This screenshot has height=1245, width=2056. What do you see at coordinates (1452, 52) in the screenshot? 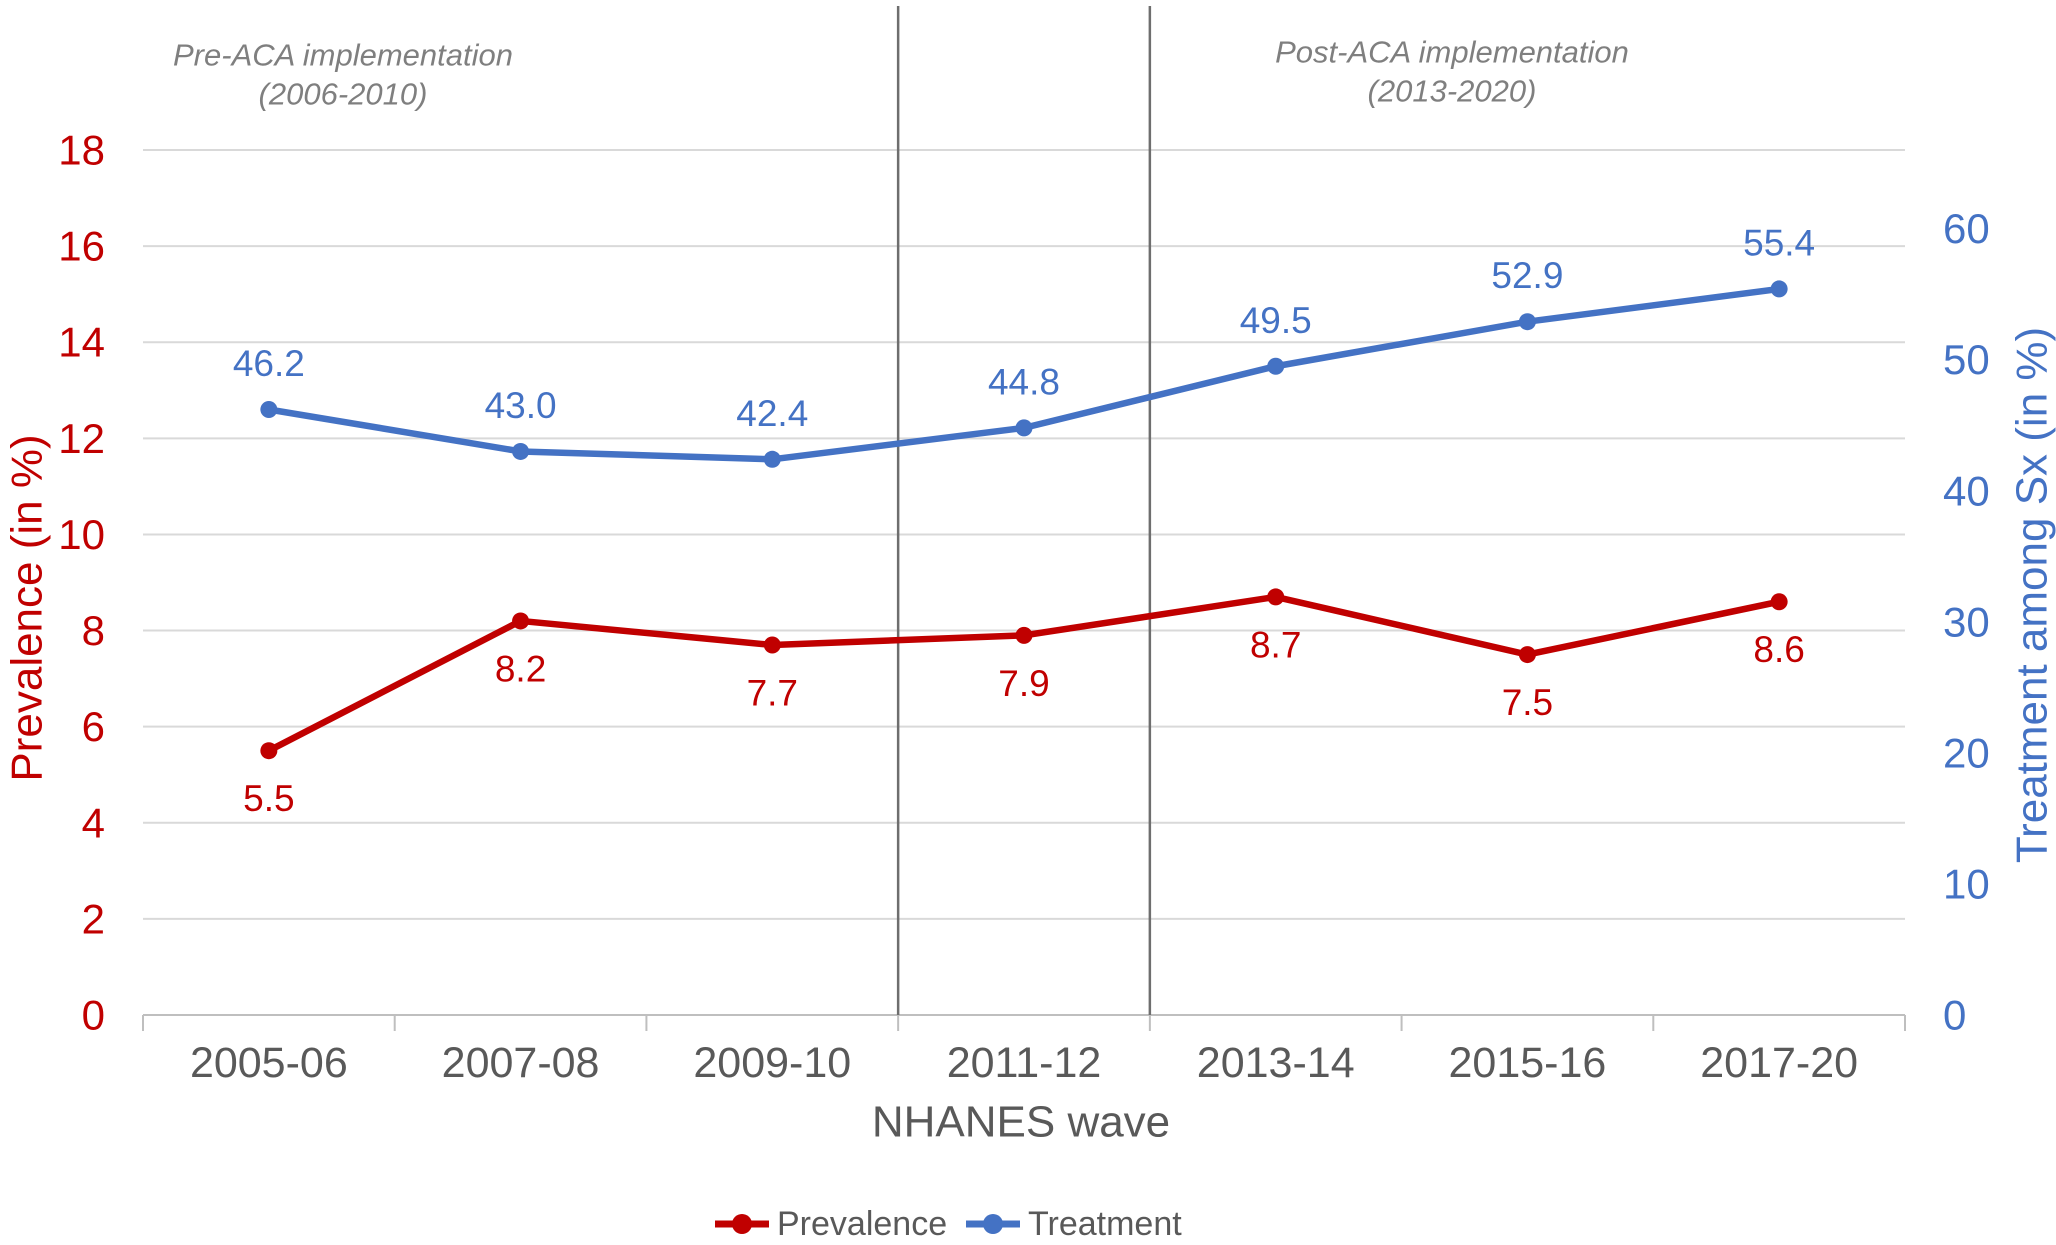
I see `post-aca-line1: Post-ACA implementation` at bounding box center [1452, 52].